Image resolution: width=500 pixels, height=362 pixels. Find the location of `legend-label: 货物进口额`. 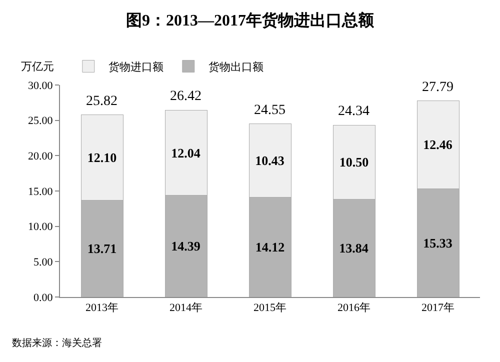

legend-label: 货物进口额 is located at coordinates (136, 67).